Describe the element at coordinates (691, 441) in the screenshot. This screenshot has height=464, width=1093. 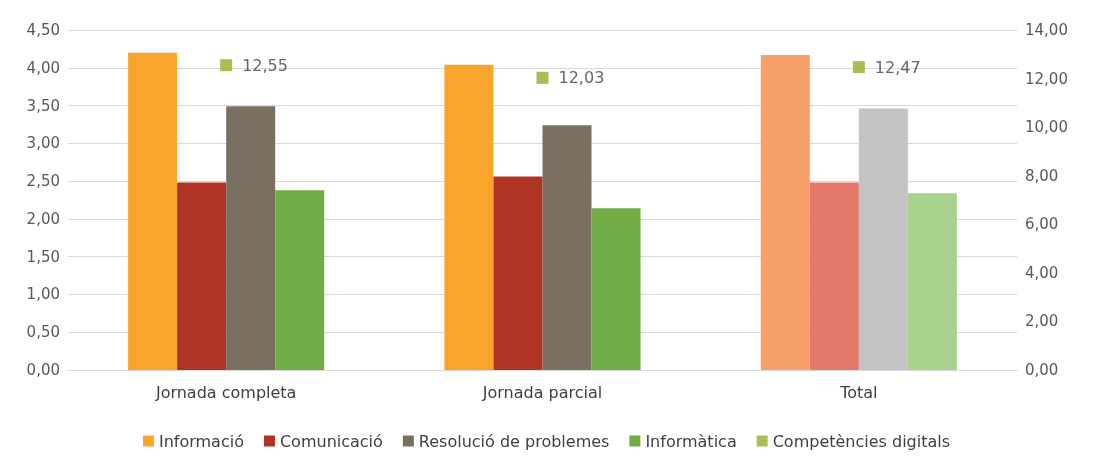
I see `legend-label: Informàtica` at that location.